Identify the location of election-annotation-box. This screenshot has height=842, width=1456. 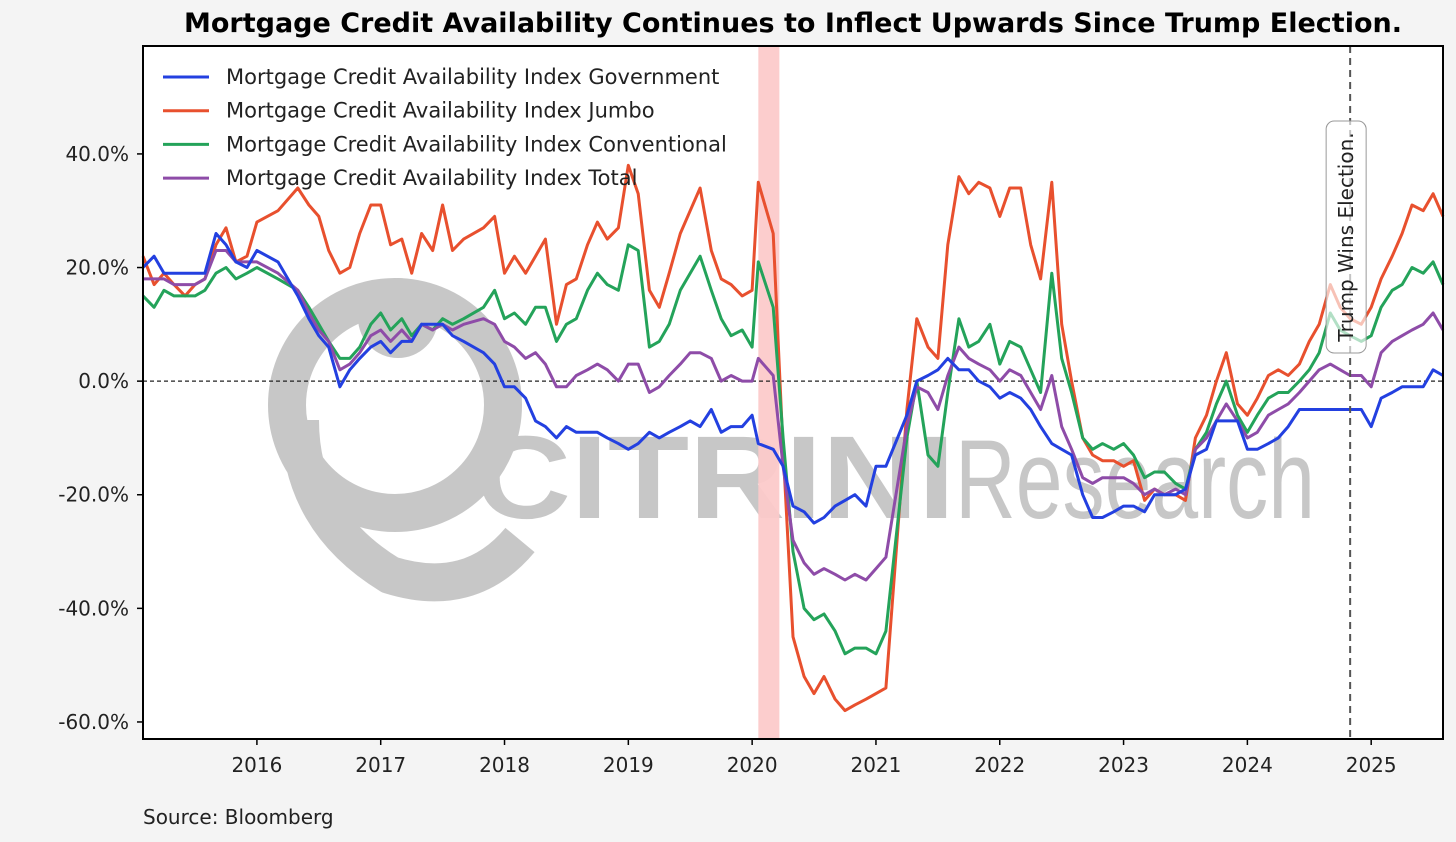
(1346, 237).